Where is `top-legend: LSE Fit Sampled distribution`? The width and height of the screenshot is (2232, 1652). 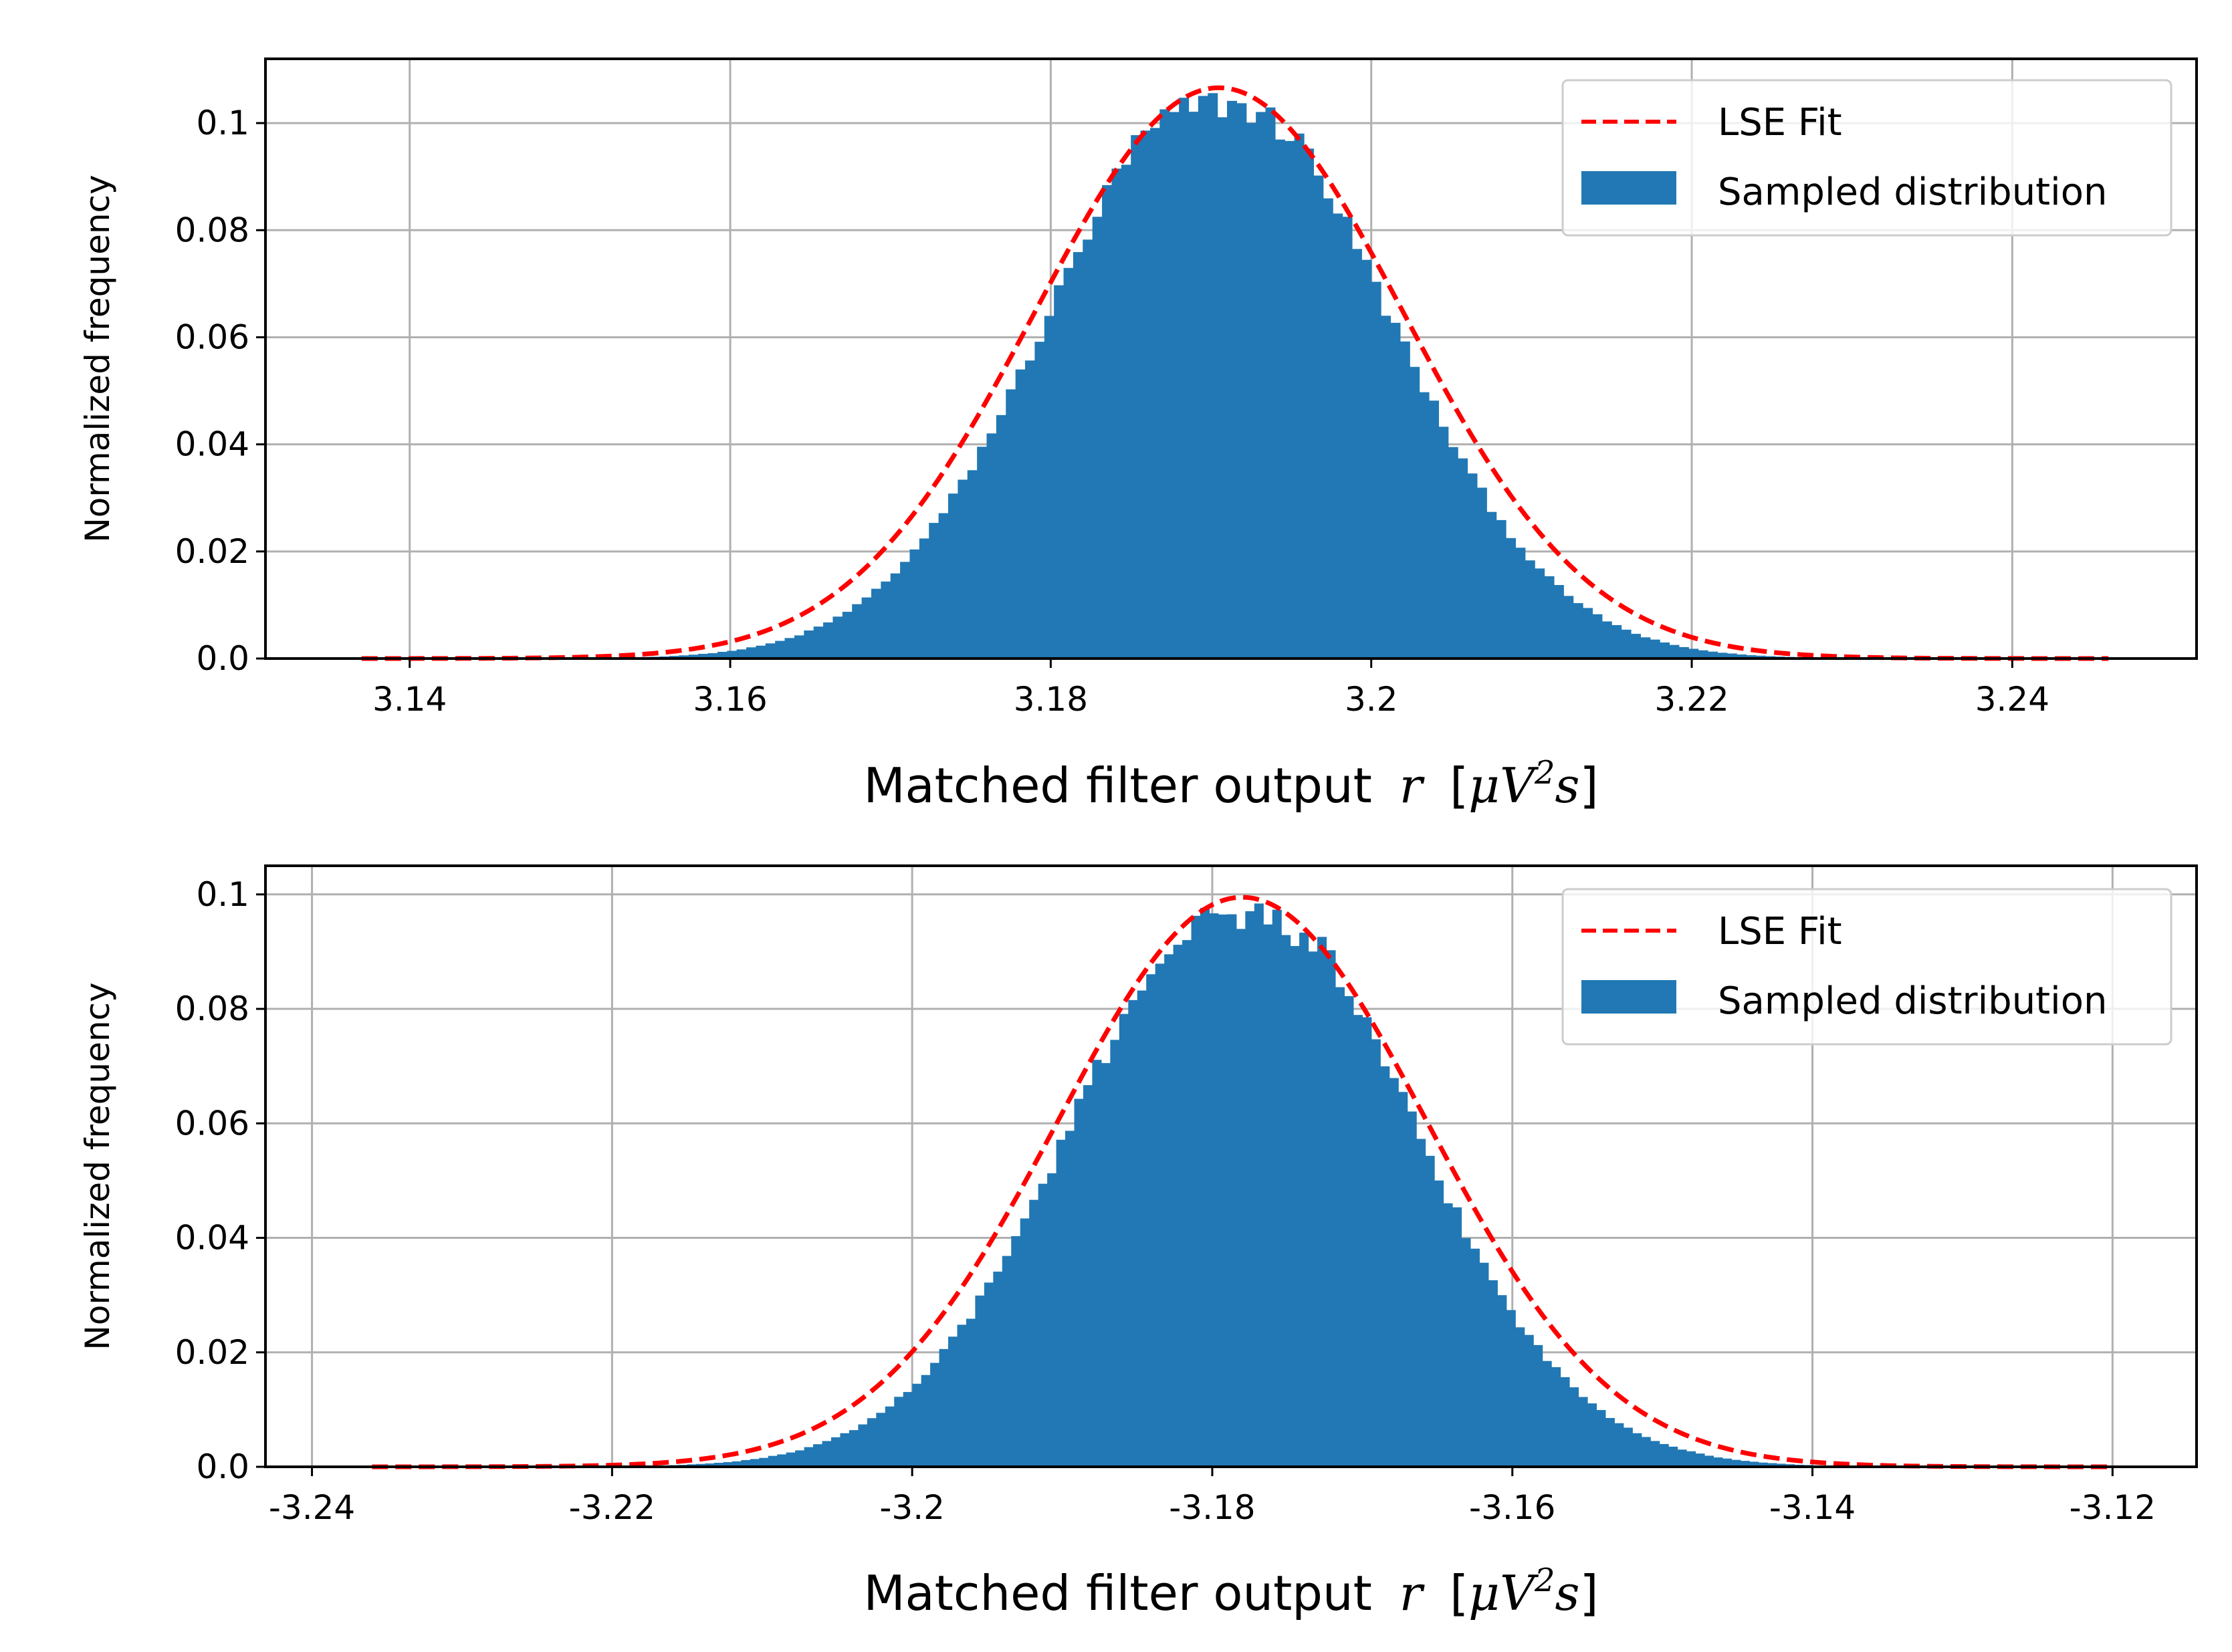 top-legend: LSE Fit Sampled distribution is located at coordinates (1866, 158).